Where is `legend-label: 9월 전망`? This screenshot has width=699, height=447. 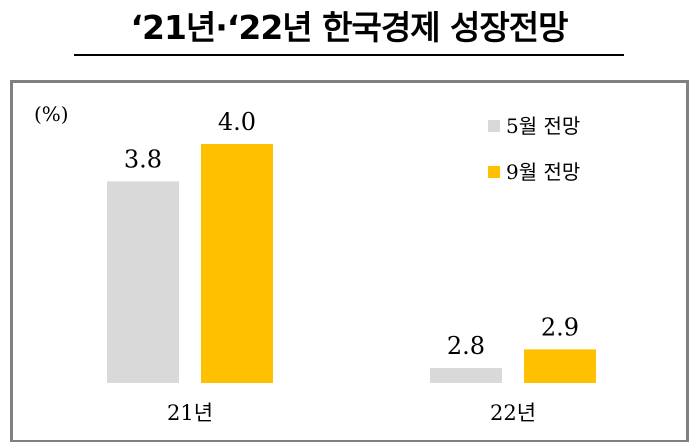
legend-label: 9월 전망 is located at coordinates (543, 172).